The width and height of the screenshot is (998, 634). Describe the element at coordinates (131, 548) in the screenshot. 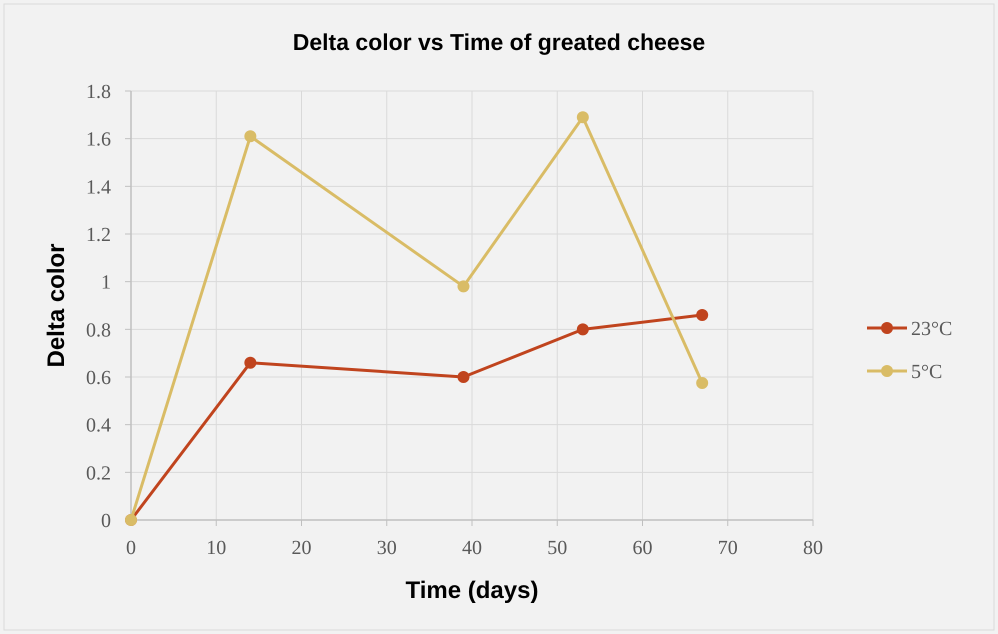

I see `x-tick-label: 0` at that location.